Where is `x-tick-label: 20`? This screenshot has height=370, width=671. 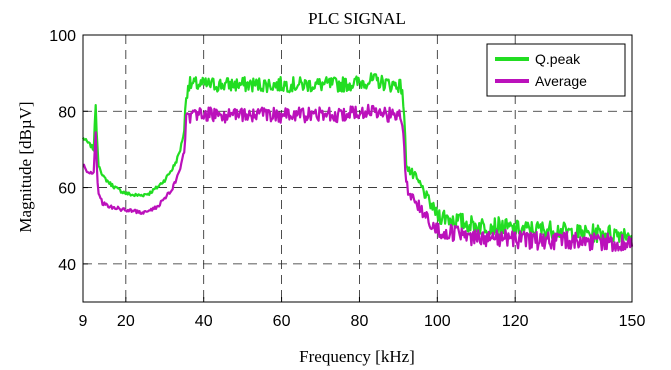 x-tick-label: 20 is located at coordinates (126, 321).